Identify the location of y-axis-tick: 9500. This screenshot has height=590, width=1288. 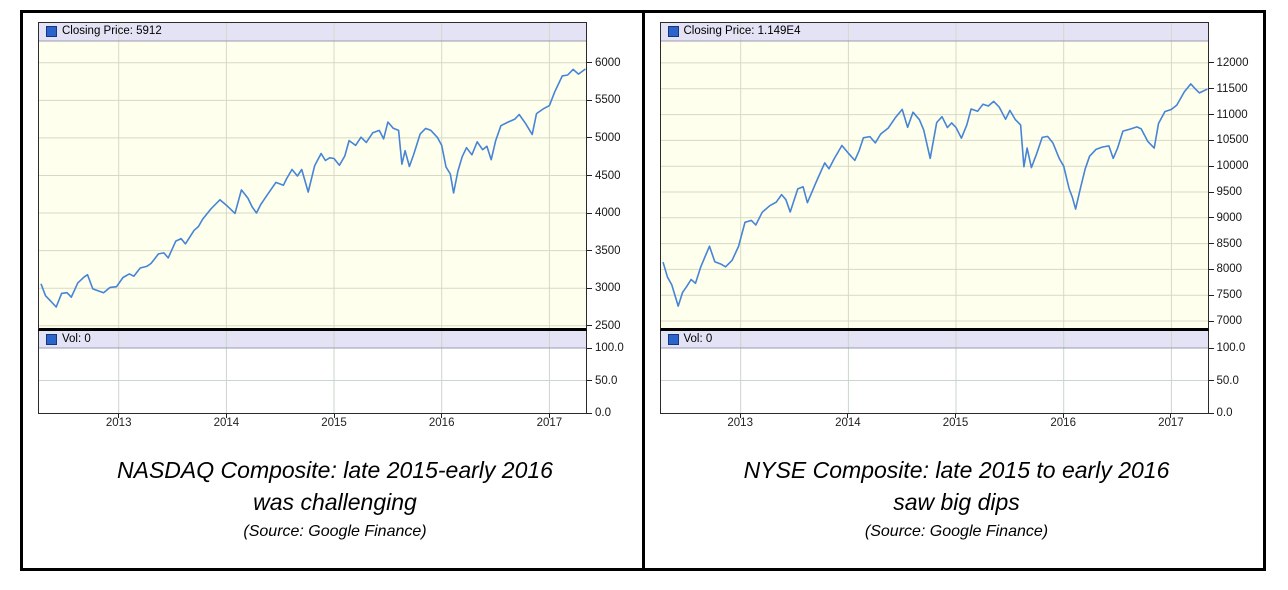
(1225, 192).